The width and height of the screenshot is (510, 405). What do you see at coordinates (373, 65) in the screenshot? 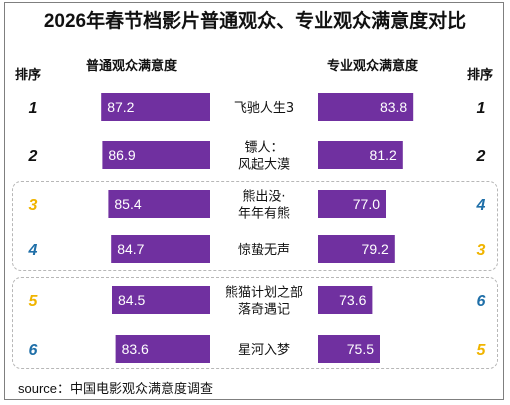
I see `professional-audience-header: 专业观众满意度` at bounding box center [373, 65].